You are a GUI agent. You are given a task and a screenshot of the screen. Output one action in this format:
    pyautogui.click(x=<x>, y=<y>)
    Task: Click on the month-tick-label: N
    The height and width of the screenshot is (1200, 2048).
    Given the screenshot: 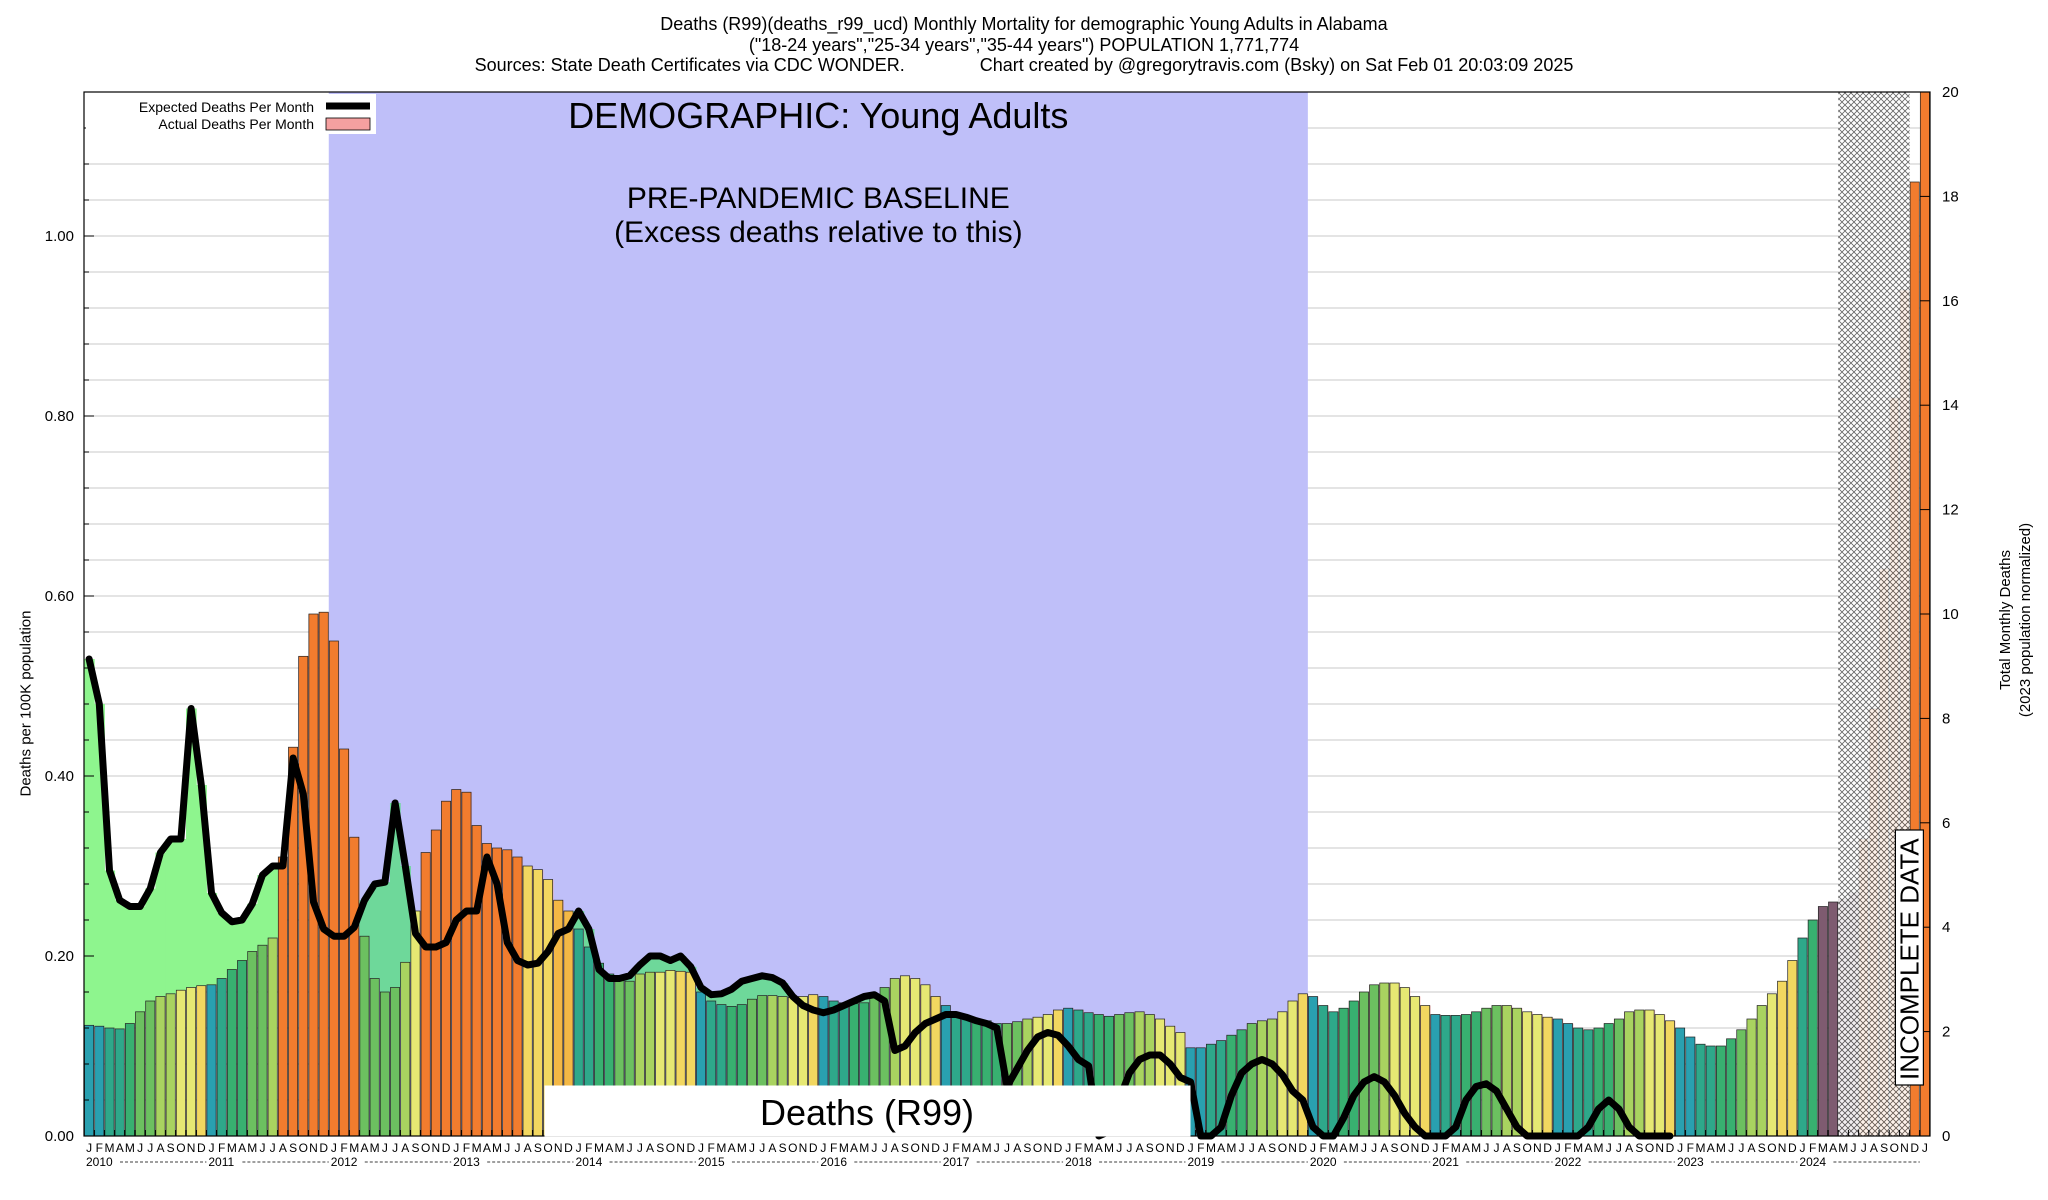 What is the action you would take?
    pyautogui.click(x=436, y=1148)
    